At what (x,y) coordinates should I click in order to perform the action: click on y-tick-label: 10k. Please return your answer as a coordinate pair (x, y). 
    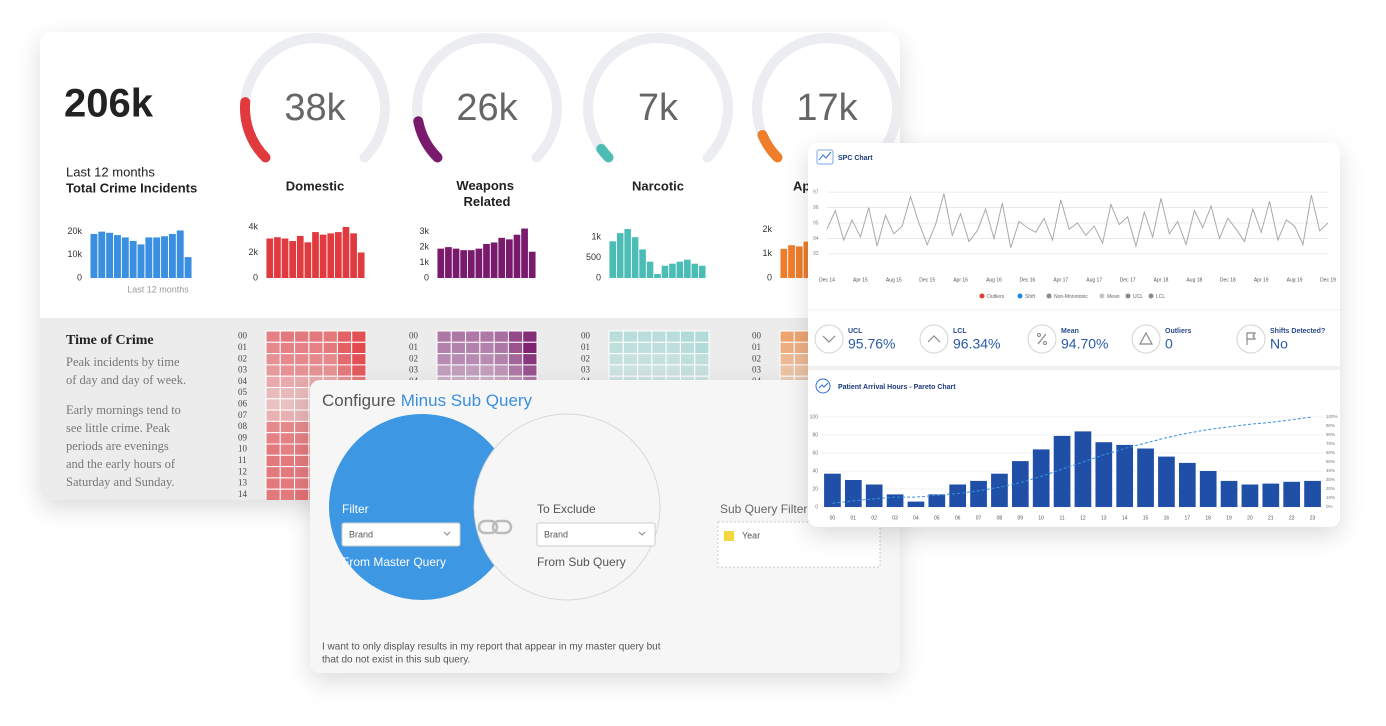
    Looking at the image, I should click on (74, 254).